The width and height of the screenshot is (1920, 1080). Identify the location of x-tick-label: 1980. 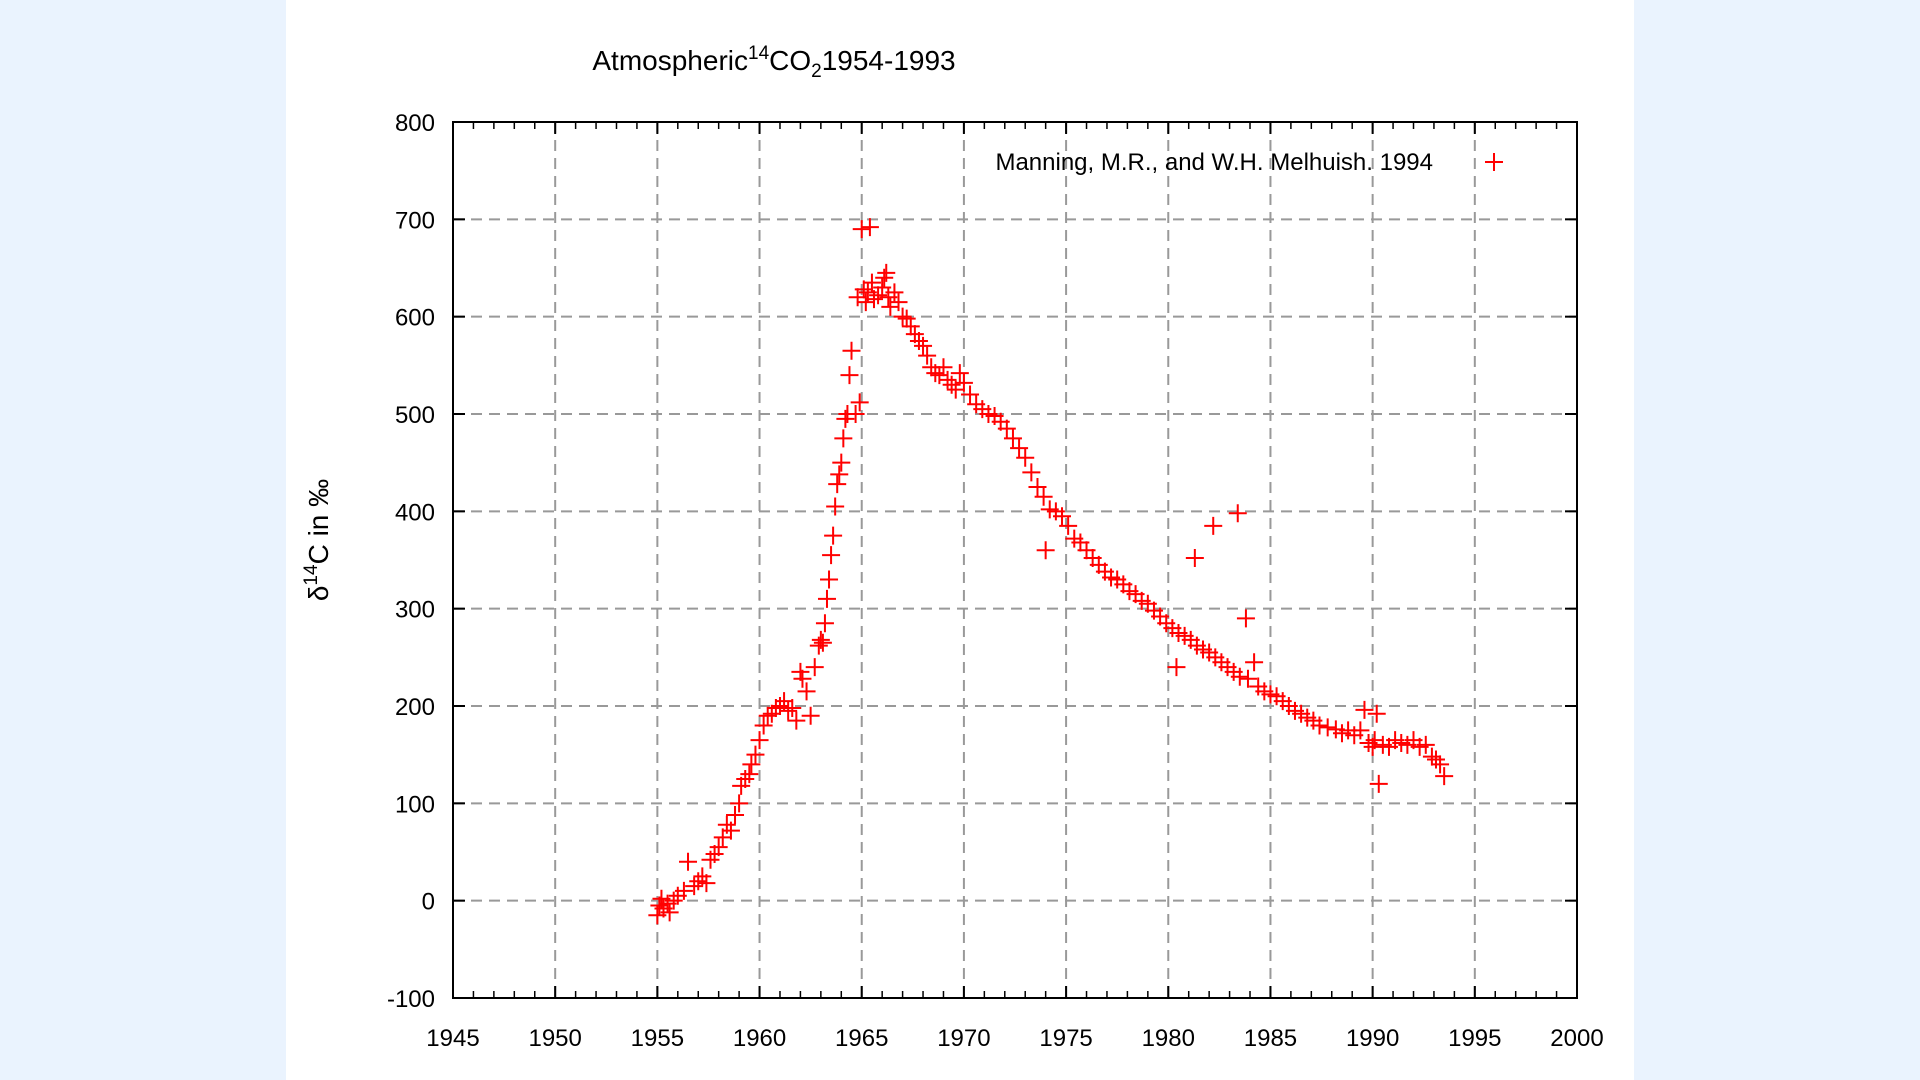
(1168, 1038).